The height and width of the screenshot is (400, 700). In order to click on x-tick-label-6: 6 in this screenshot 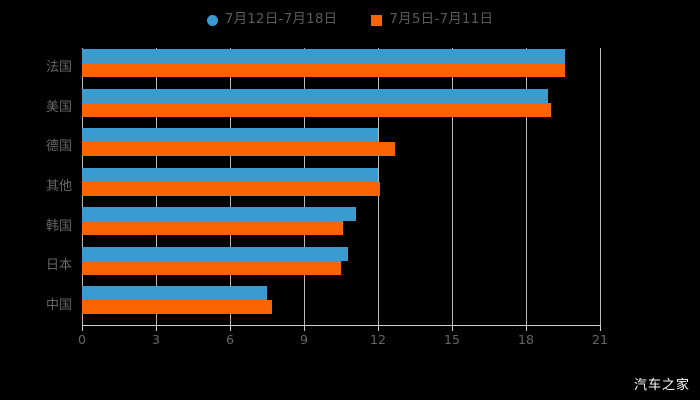, I will do `click(230, 339)`.